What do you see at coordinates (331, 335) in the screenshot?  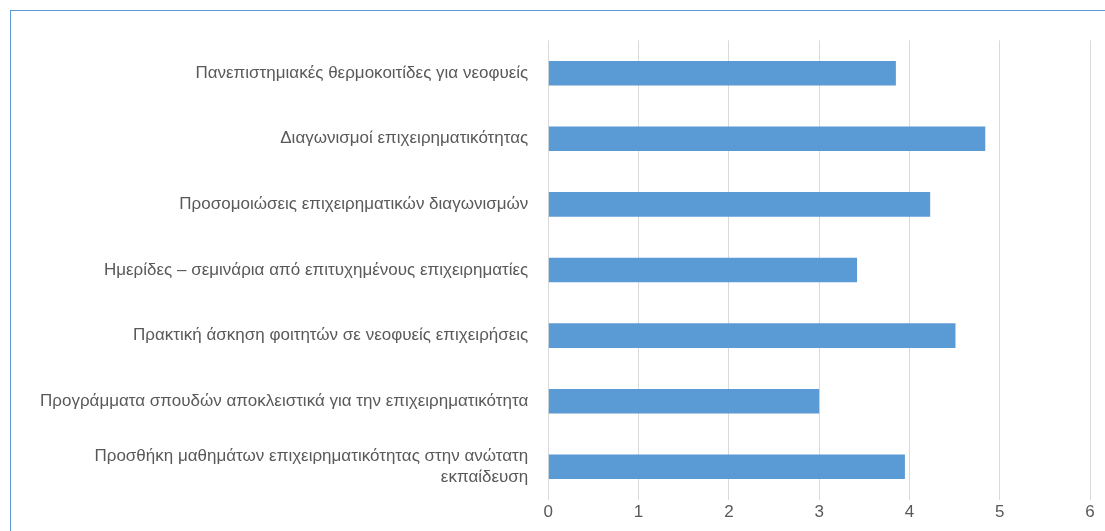 I see `y-tick-label: Πρακτική άσκηση φοιτητών σε νεοφυείς επιχειρήσεις` at bounding box center [331, 335].